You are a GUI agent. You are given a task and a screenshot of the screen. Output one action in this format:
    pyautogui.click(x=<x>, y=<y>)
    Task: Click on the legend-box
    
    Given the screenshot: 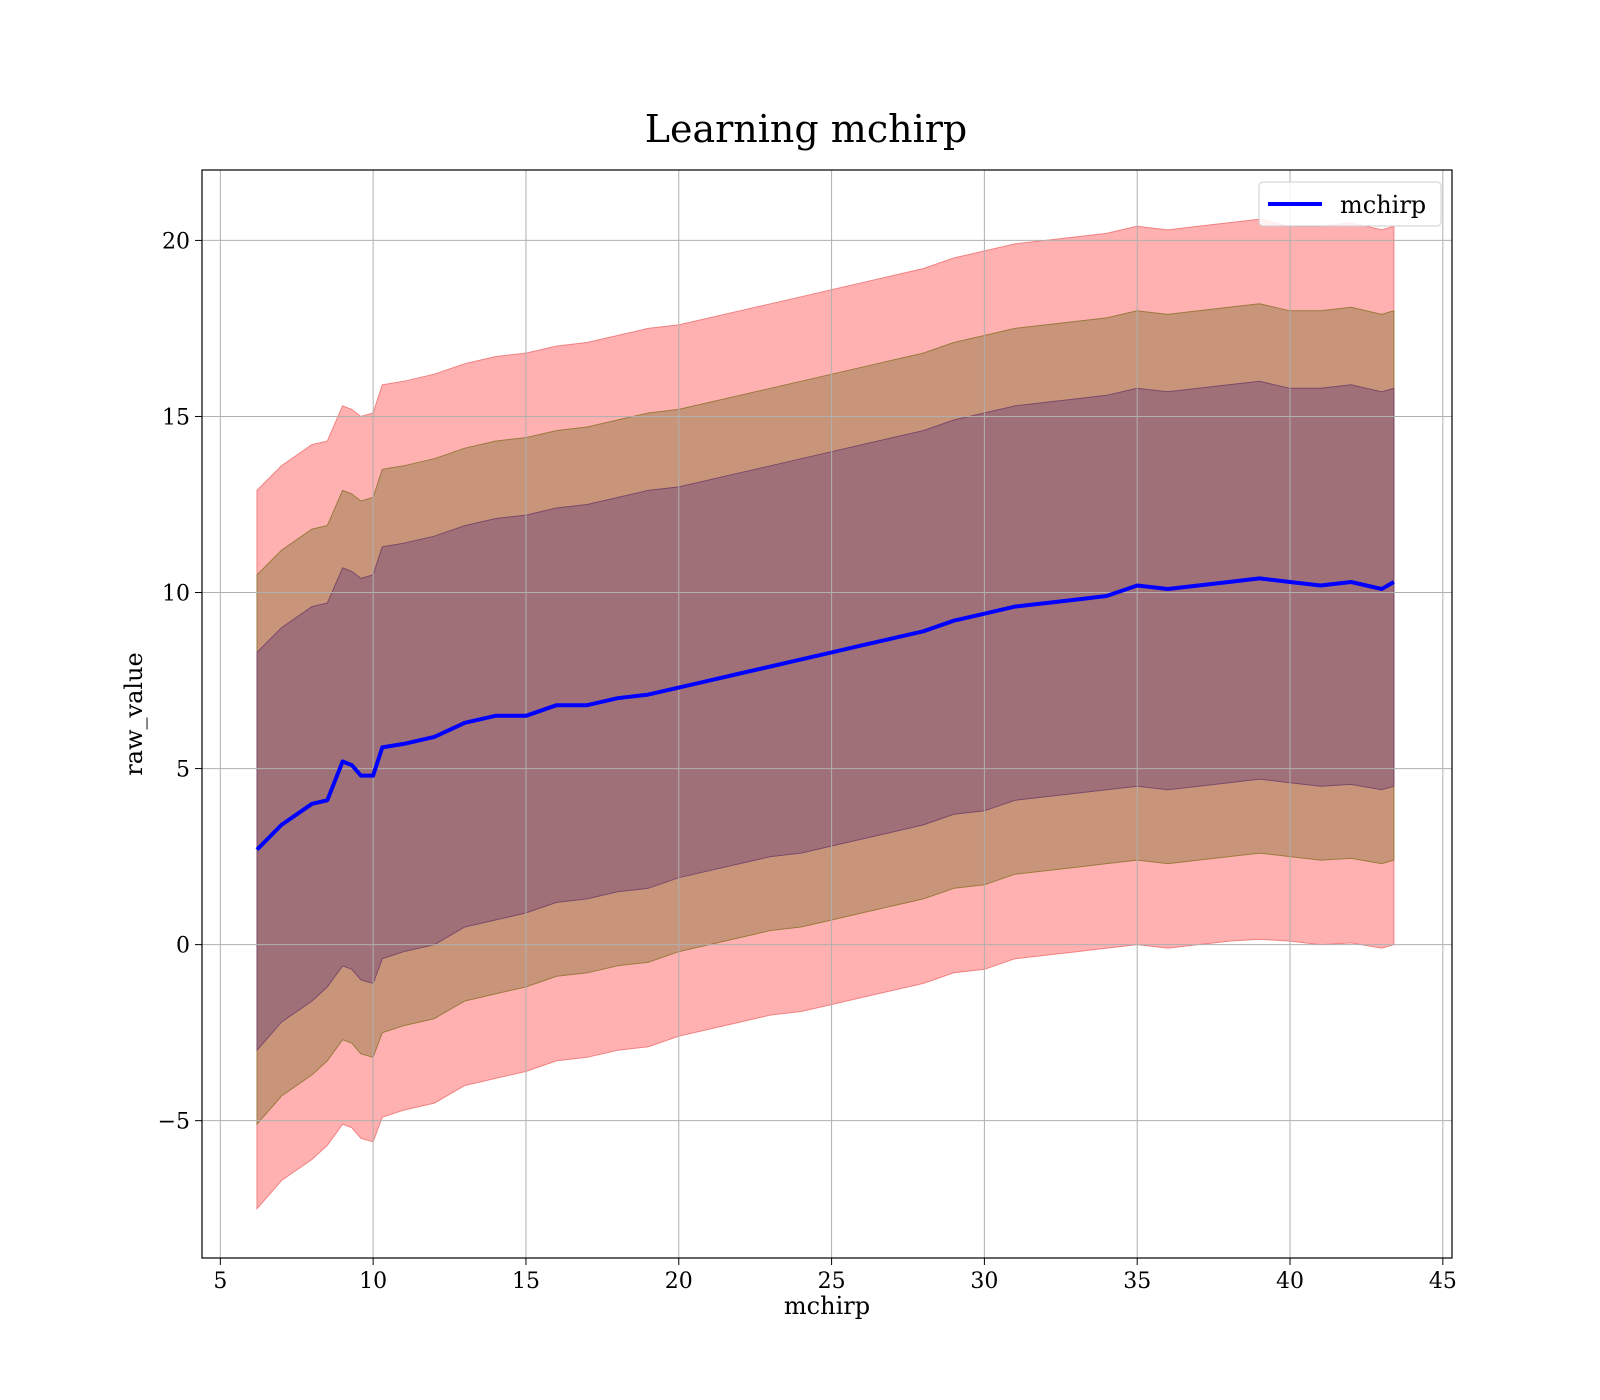 What is the action you would take?
    pyautogui.click(x=1350, y=204)
    